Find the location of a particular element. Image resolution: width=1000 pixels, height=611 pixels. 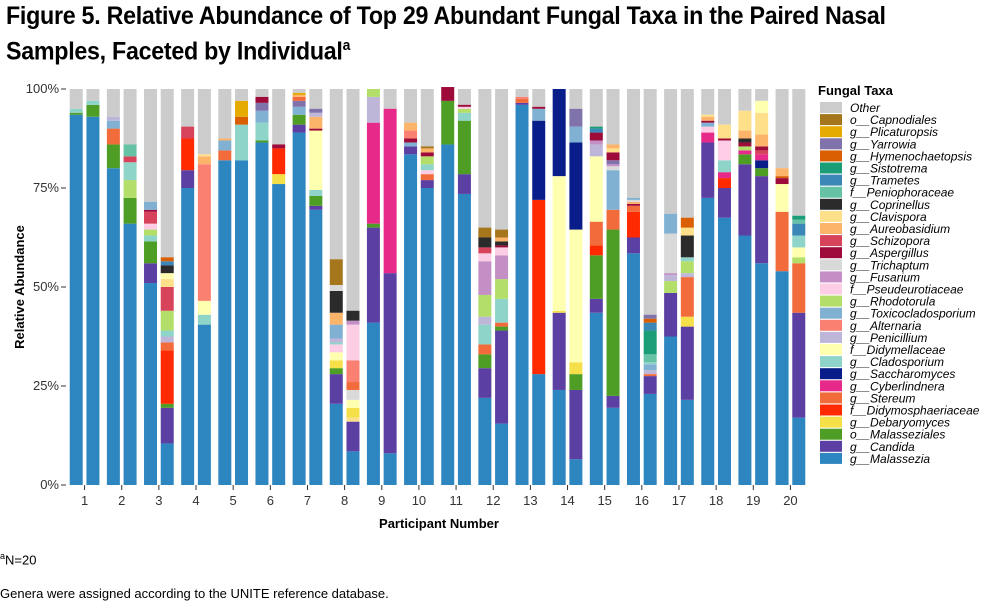

y-tick-label: 50% is located at coordinates (46, 286).